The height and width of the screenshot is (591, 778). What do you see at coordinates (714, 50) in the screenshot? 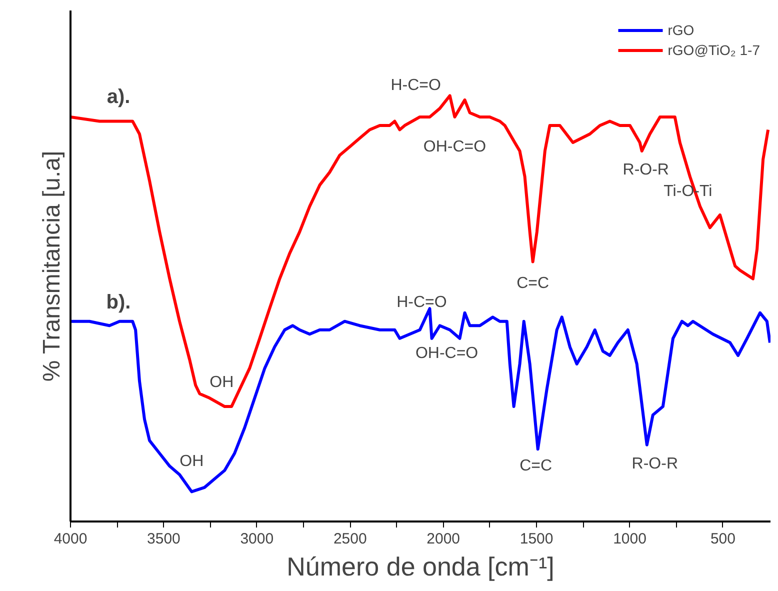
I see `legend-label: rGO@TiO₂ 1-7` at bounding box center [714, 50].